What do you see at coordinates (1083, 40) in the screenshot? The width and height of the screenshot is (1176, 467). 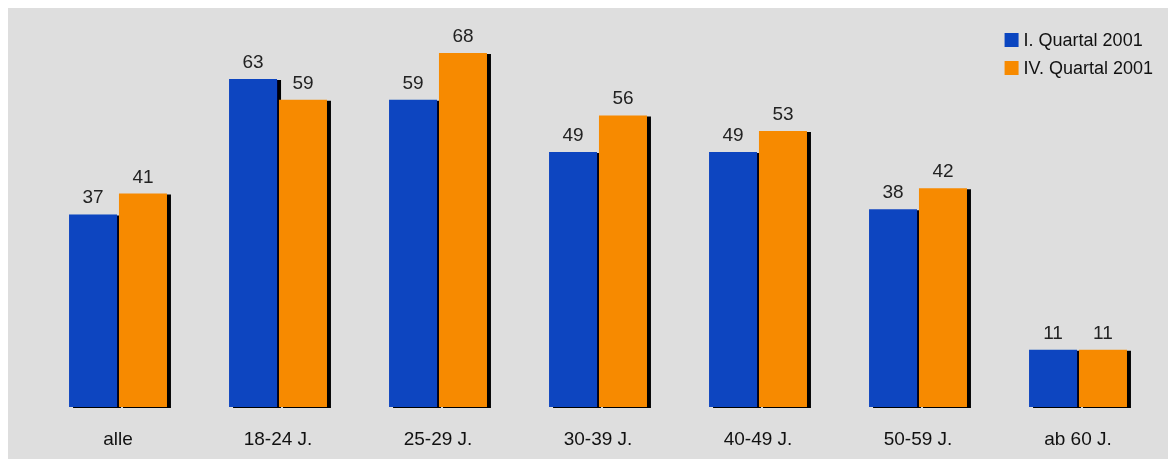 I see `legend-label: I. Quartal 2001` at bounding box center [1083, 40].